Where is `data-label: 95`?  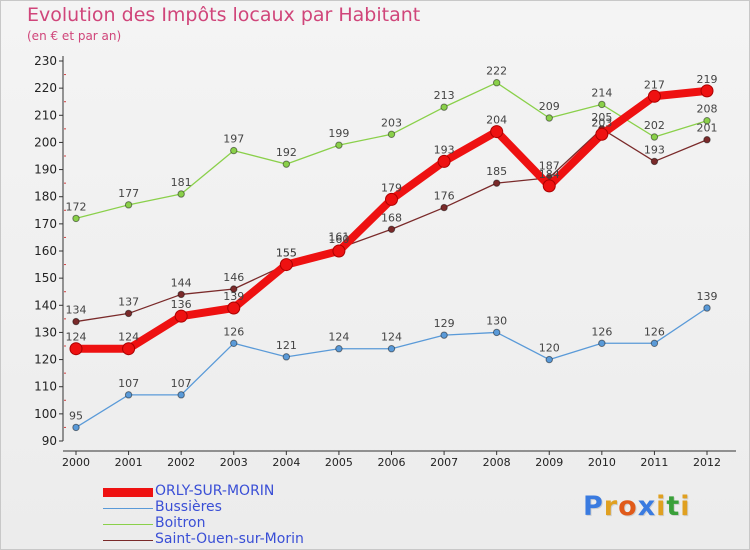
data-label: 95 is located at coordinates (76, 415).